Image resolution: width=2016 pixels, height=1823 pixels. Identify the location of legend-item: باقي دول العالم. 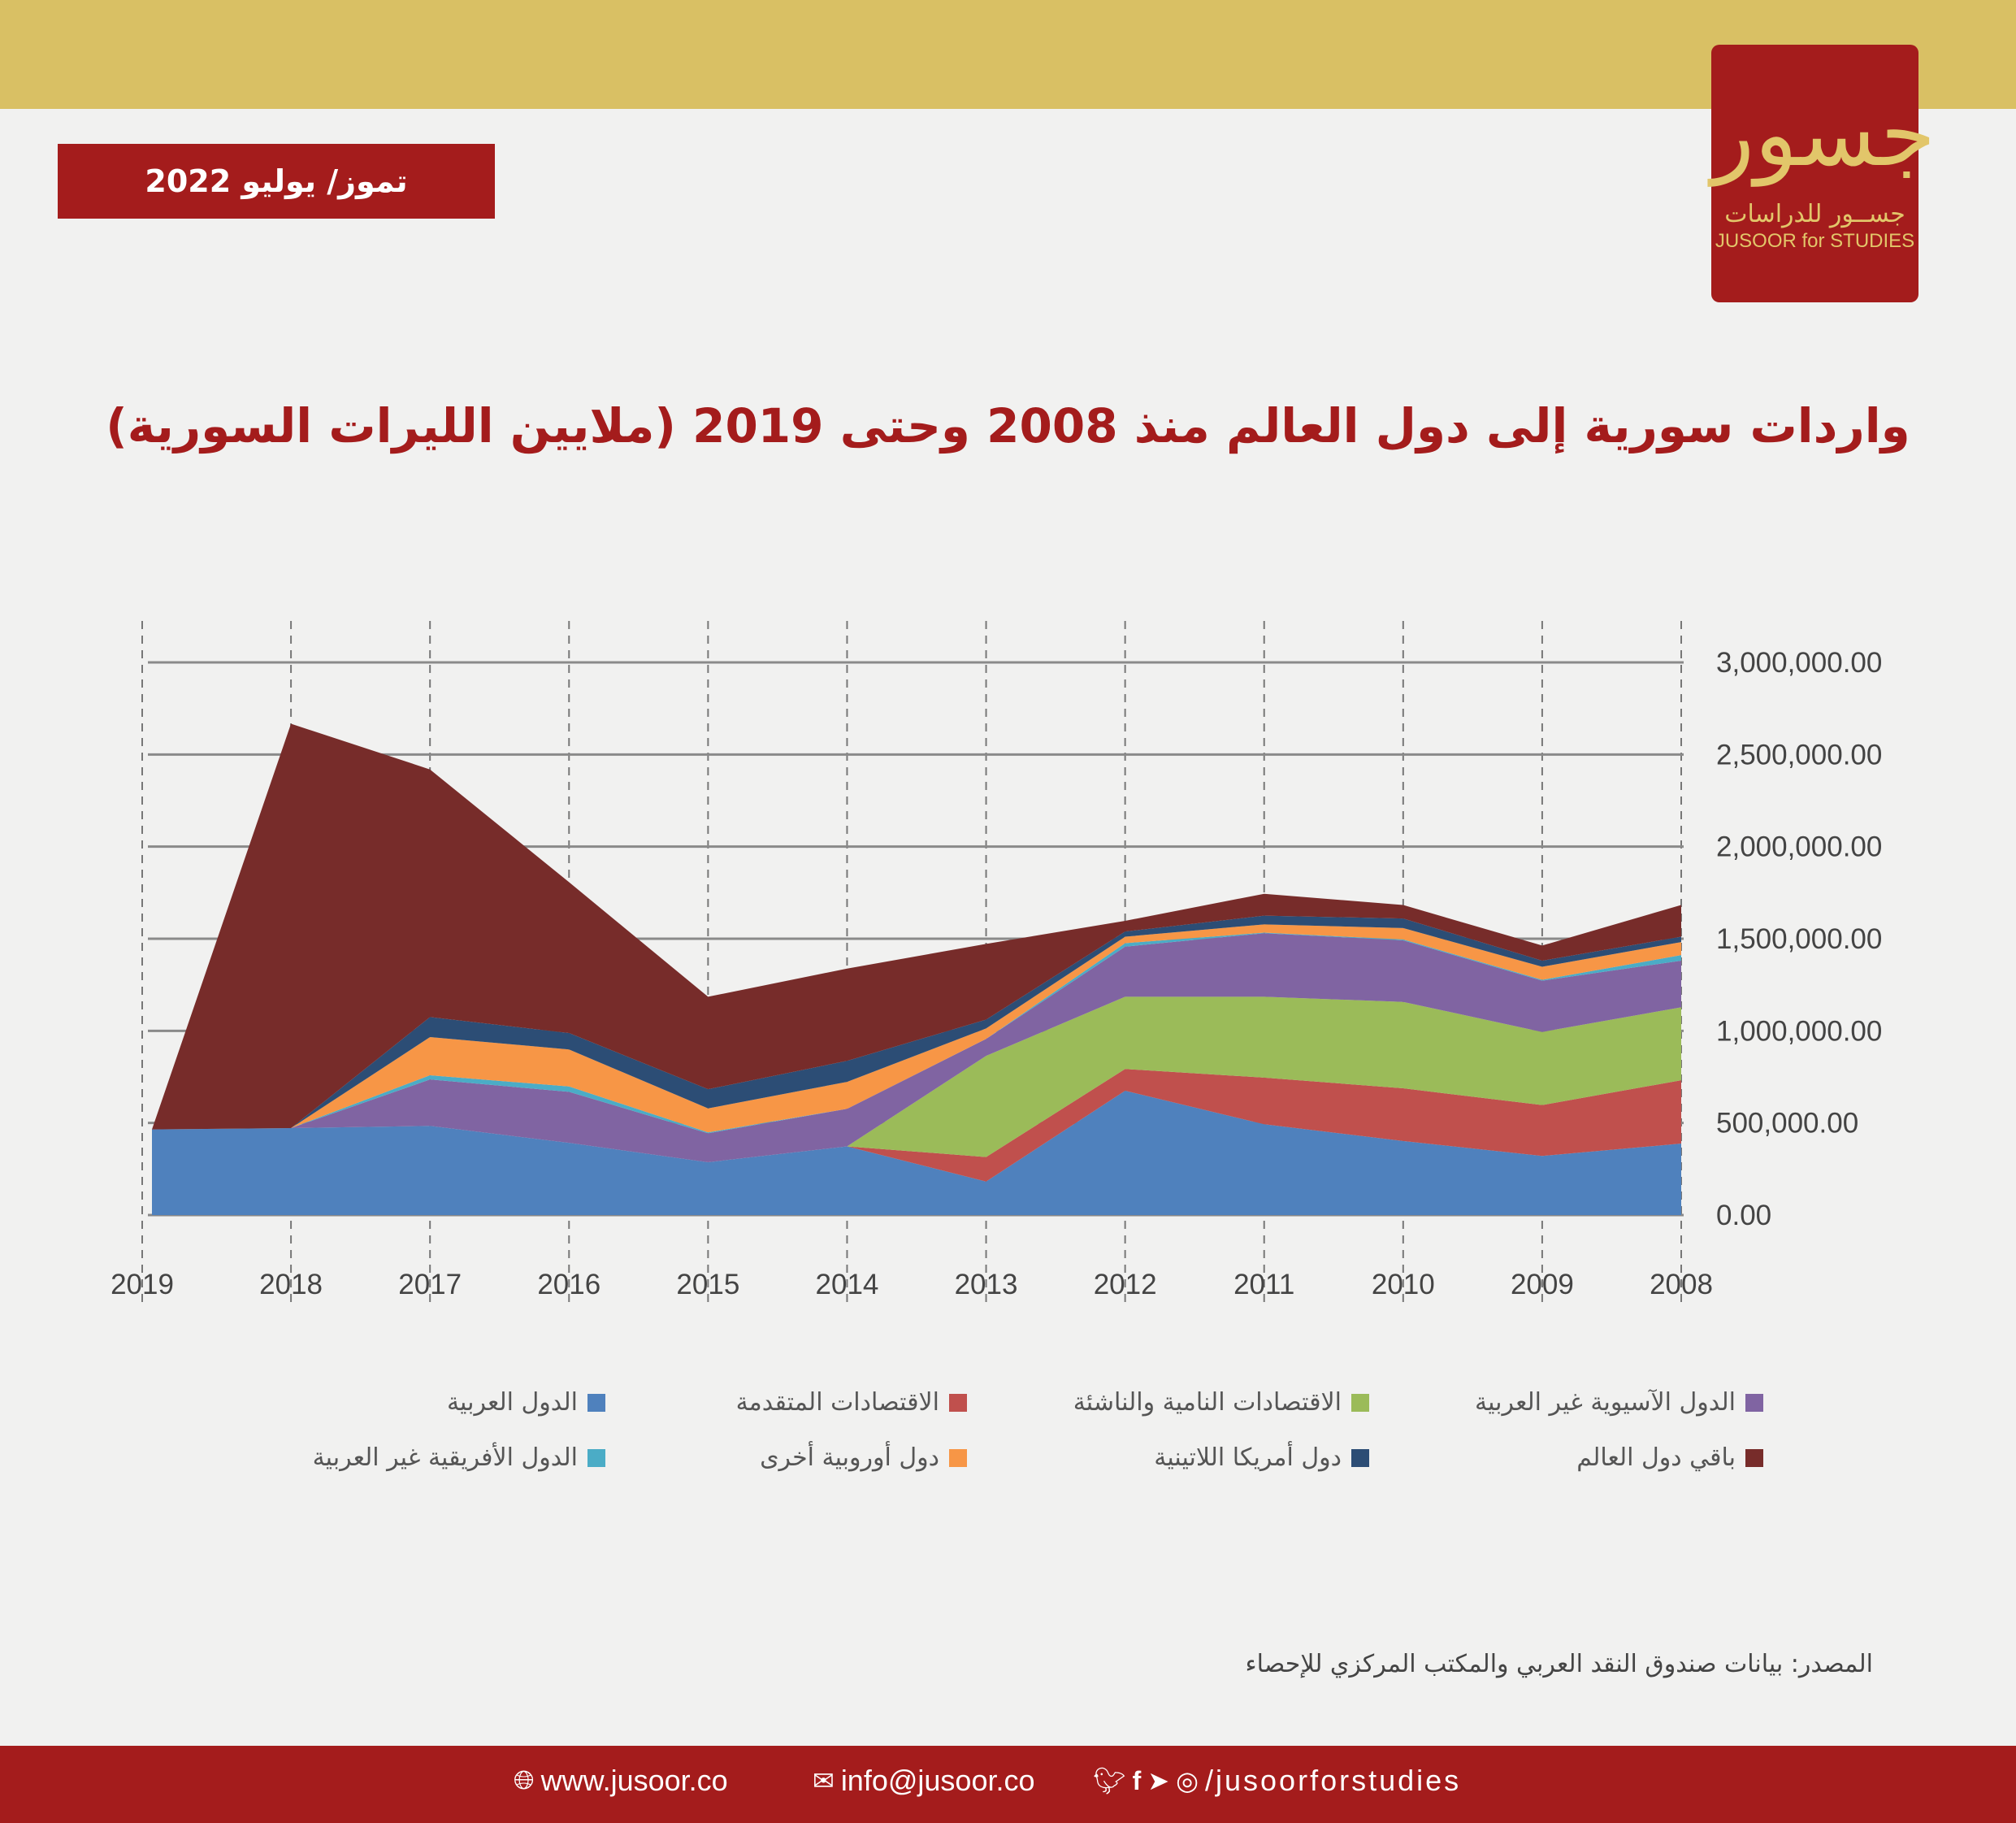
(1669, 1457).